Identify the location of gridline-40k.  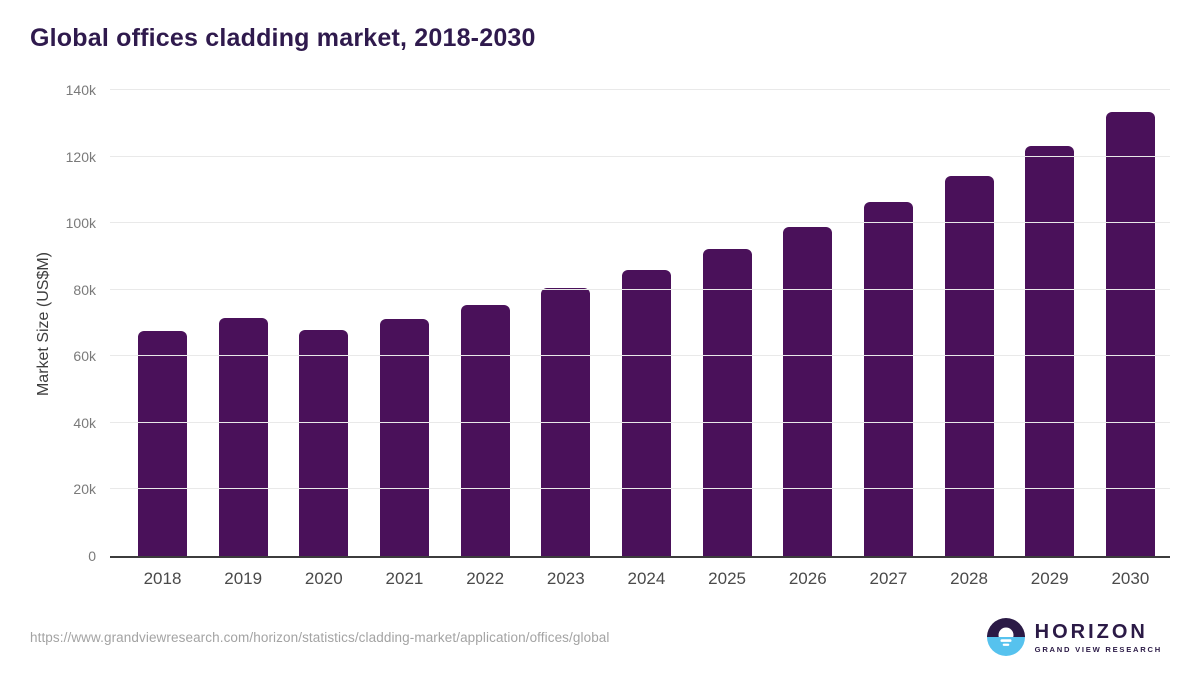
(640, 422).